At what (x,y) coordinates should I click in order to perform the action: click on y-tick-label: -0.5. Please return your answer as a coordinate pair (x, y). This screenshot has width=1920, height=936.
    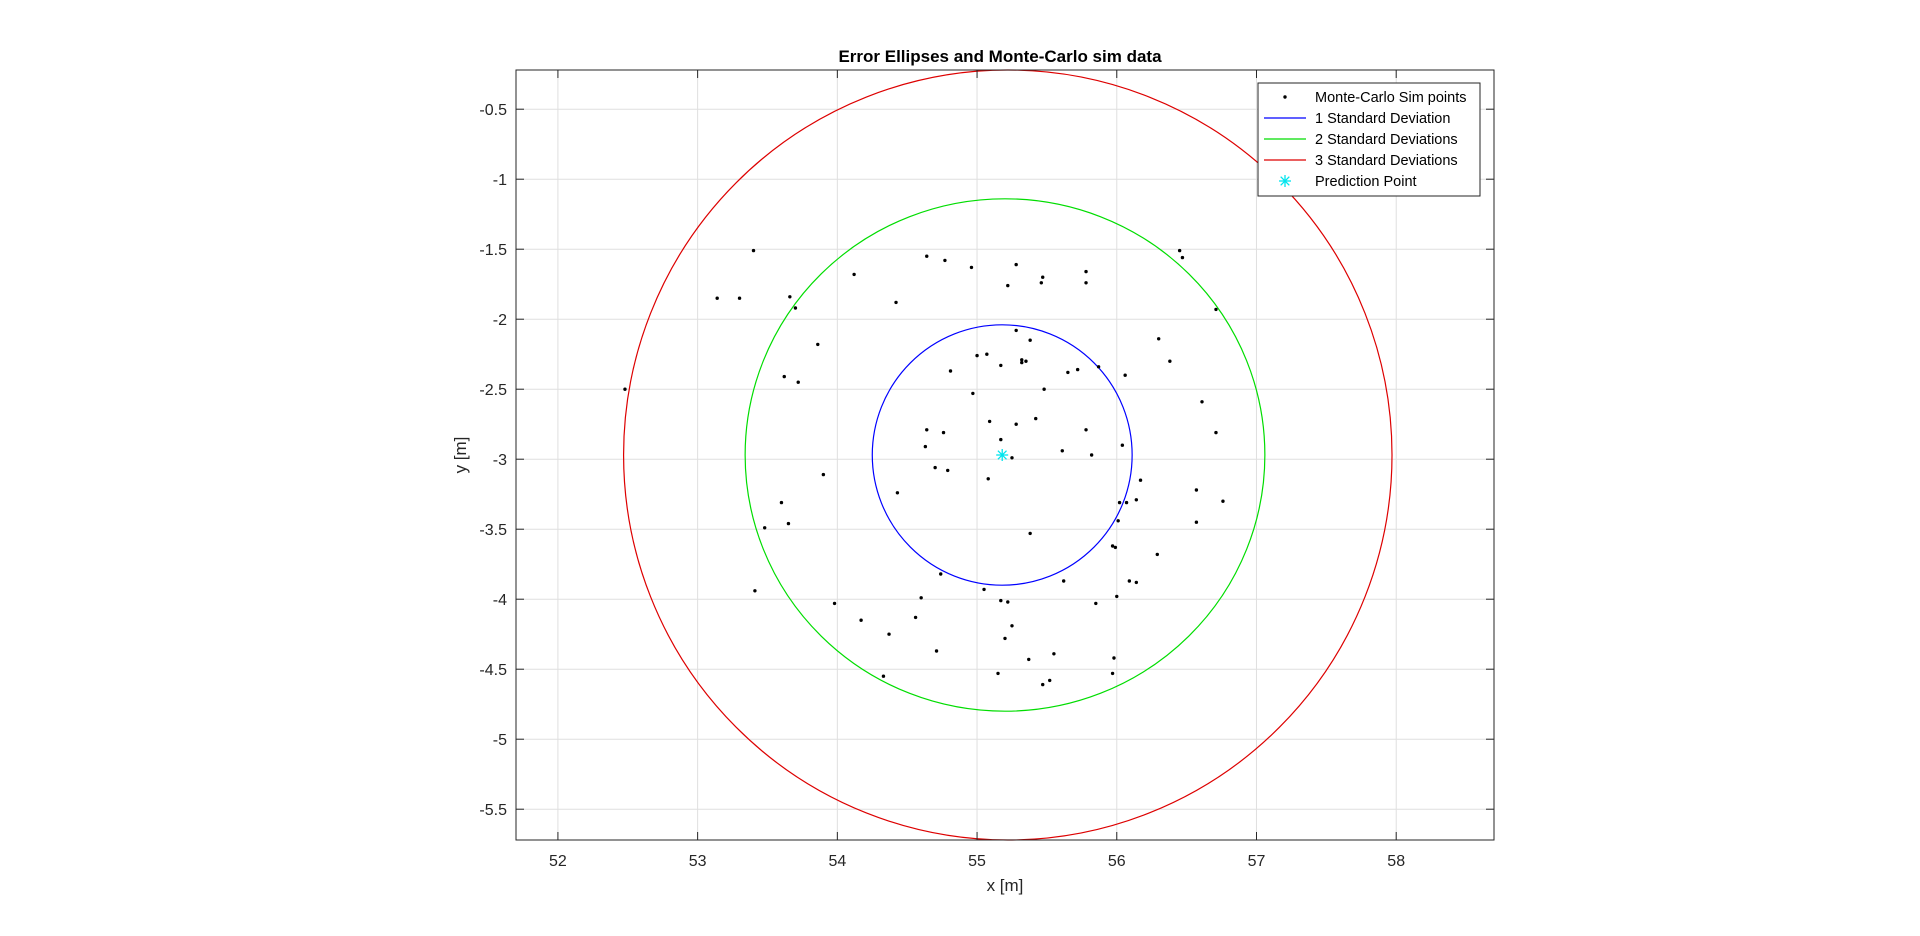
    Looking at the image, I should click on (493, 110).